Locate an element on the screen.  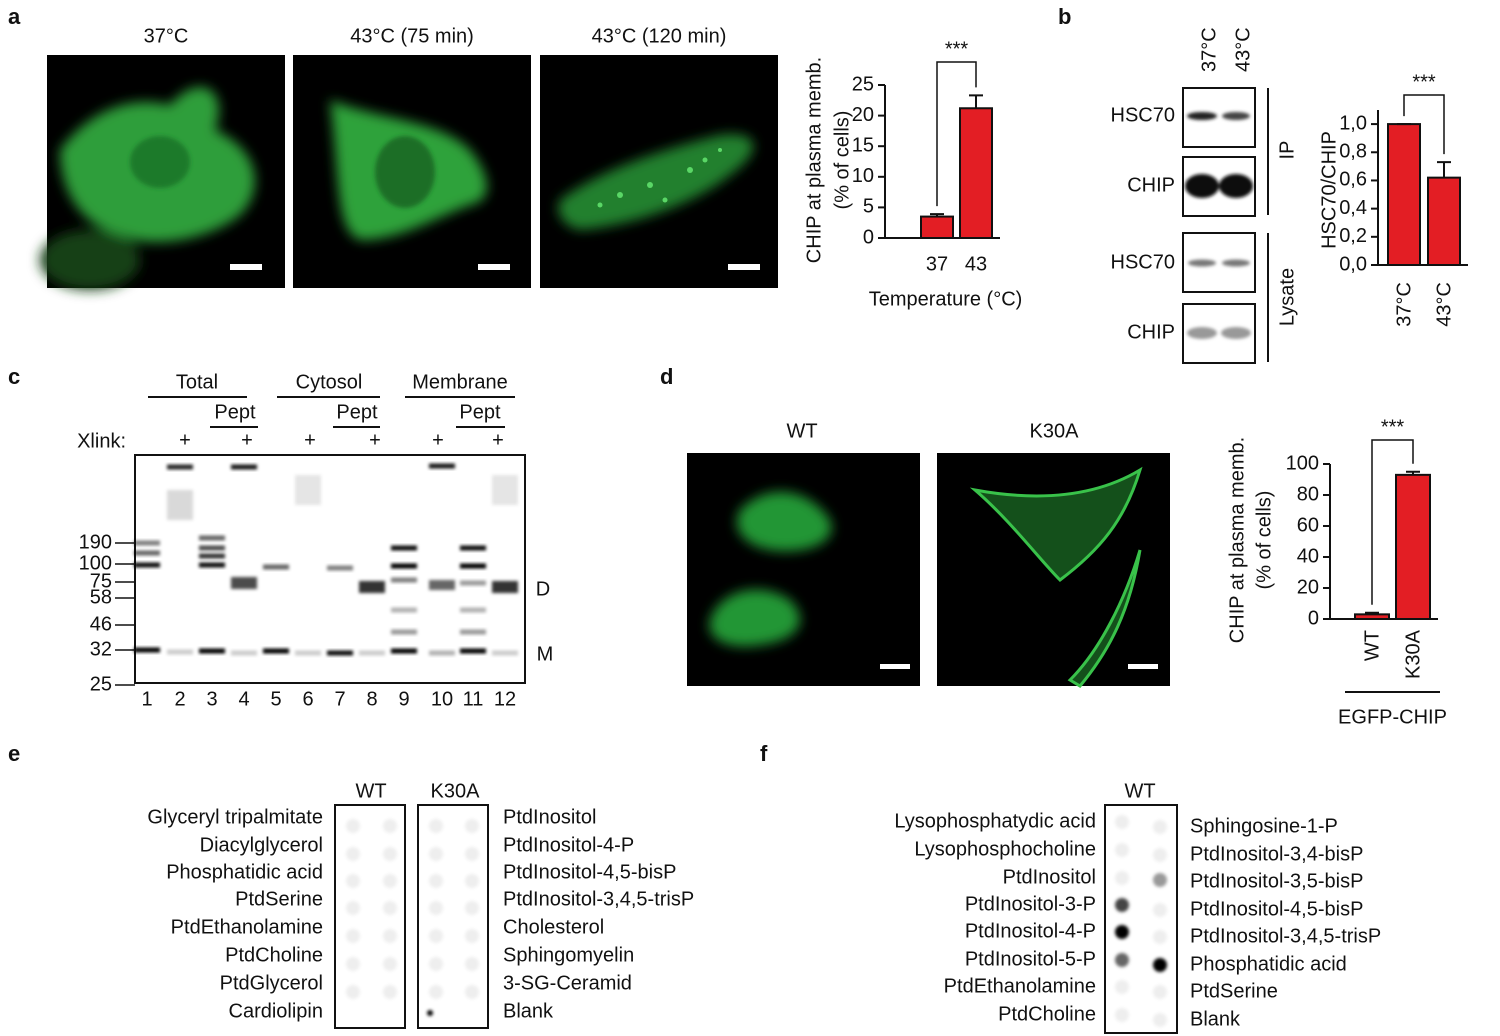
lane-label: 43°C is located at coordinates (1243, 49).